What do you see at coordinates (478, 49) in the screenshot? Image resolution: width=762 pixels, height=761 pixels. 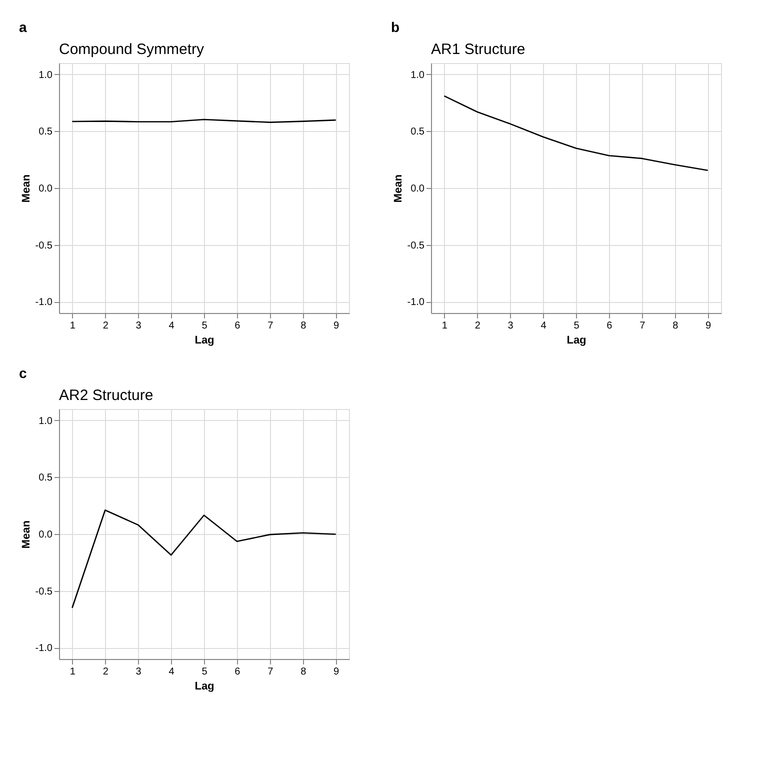 I see `chart-title: AR1 Structure` at bounding box center [478, 49].